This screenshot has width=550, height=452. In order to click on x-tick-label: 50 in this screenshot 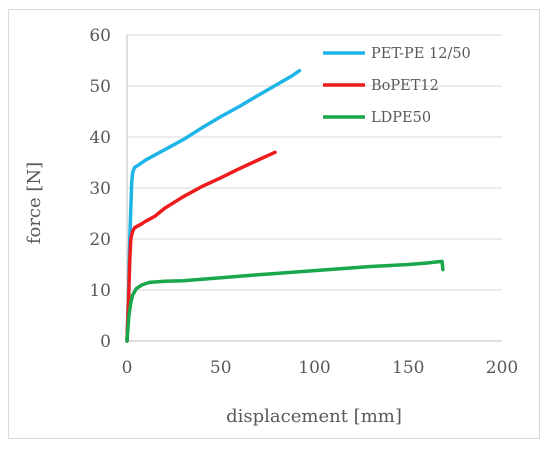, I will do `click(221, 368)`.